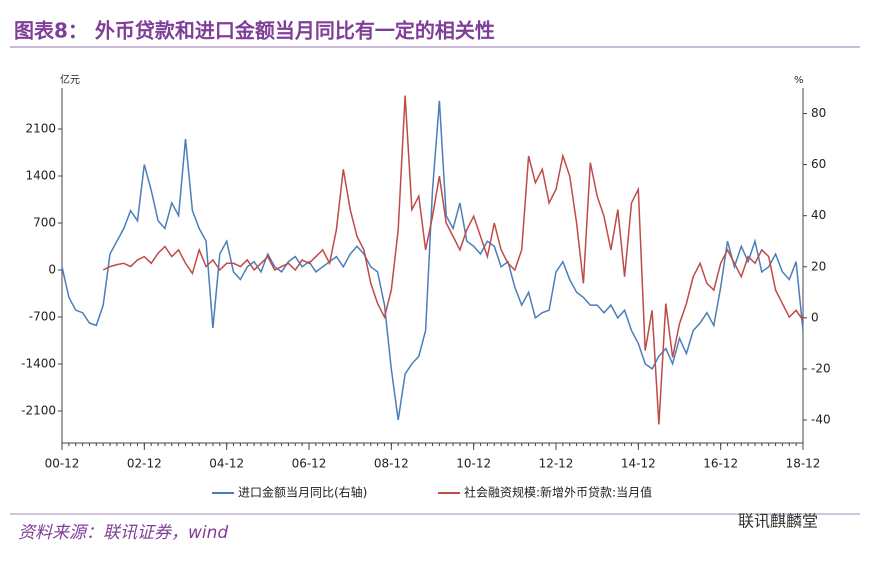  I want to click on legend-label: 社会融资规模:新增外币贷款:当月值, so click(558, 492).